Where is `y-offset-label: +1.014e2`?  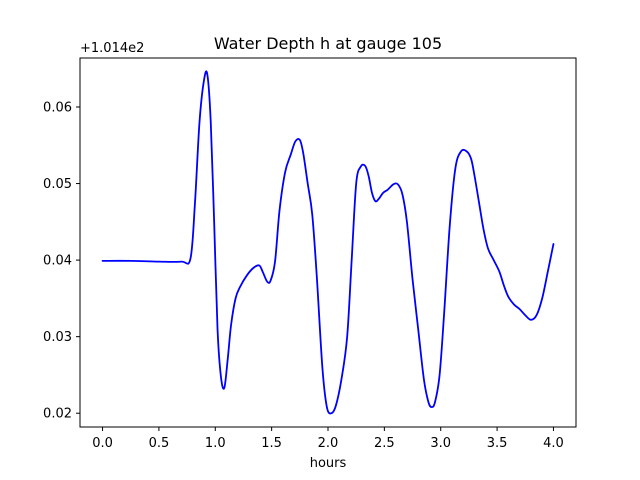 y-offset-label: +1.014e2 is located at coordinates (112, 48).